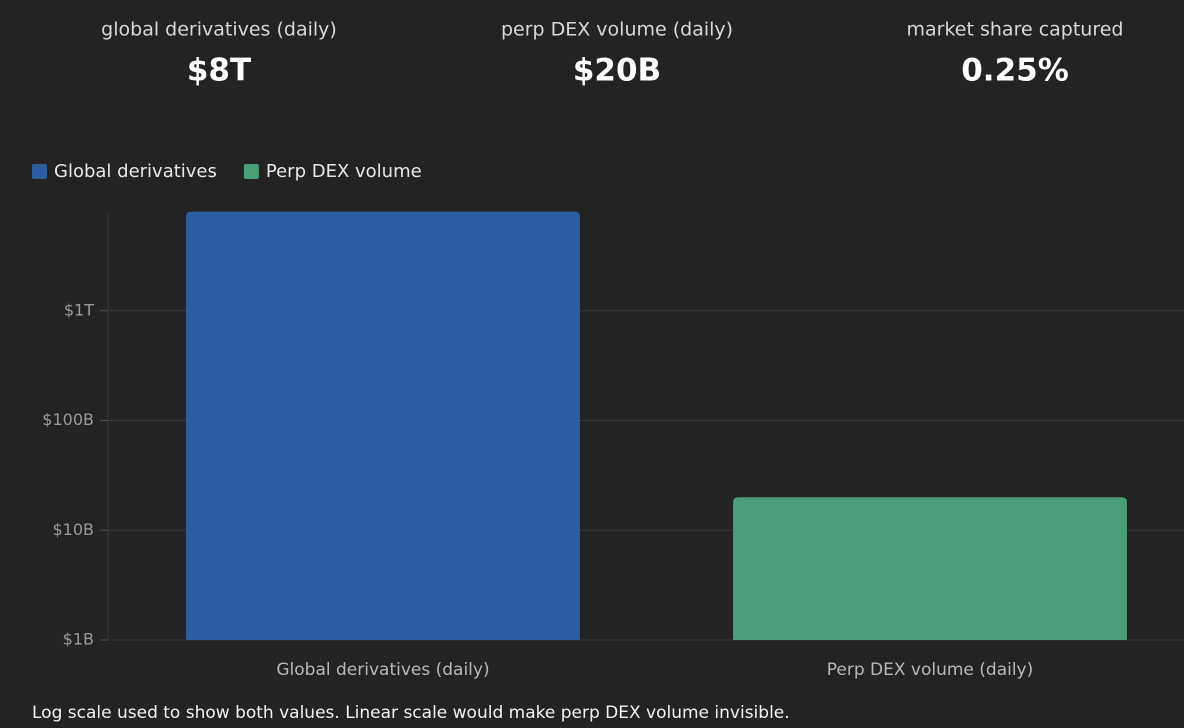 The image size is (1184, 728). Describe the element at coordinates (79, 309) in the screenshot. I see `y-tick-label: $1T` at that location.